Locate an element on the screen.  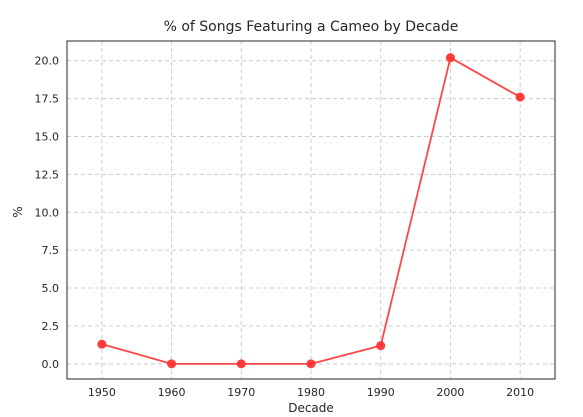
y-tick-label: 12.5 is located at coordinates (47, 174).